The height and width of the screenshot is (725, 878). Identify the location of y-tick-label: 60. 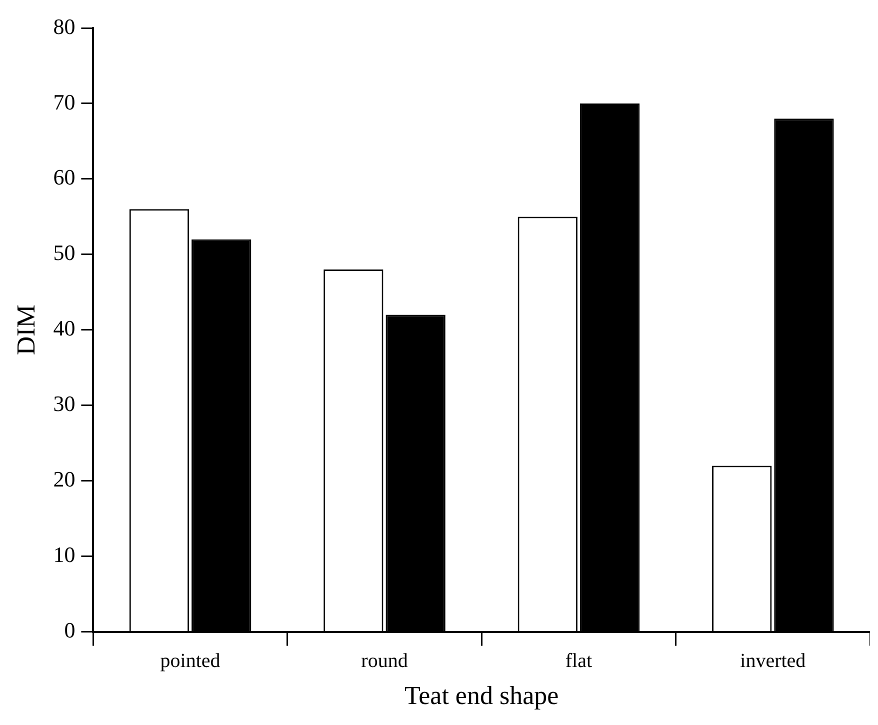
(64, 177).